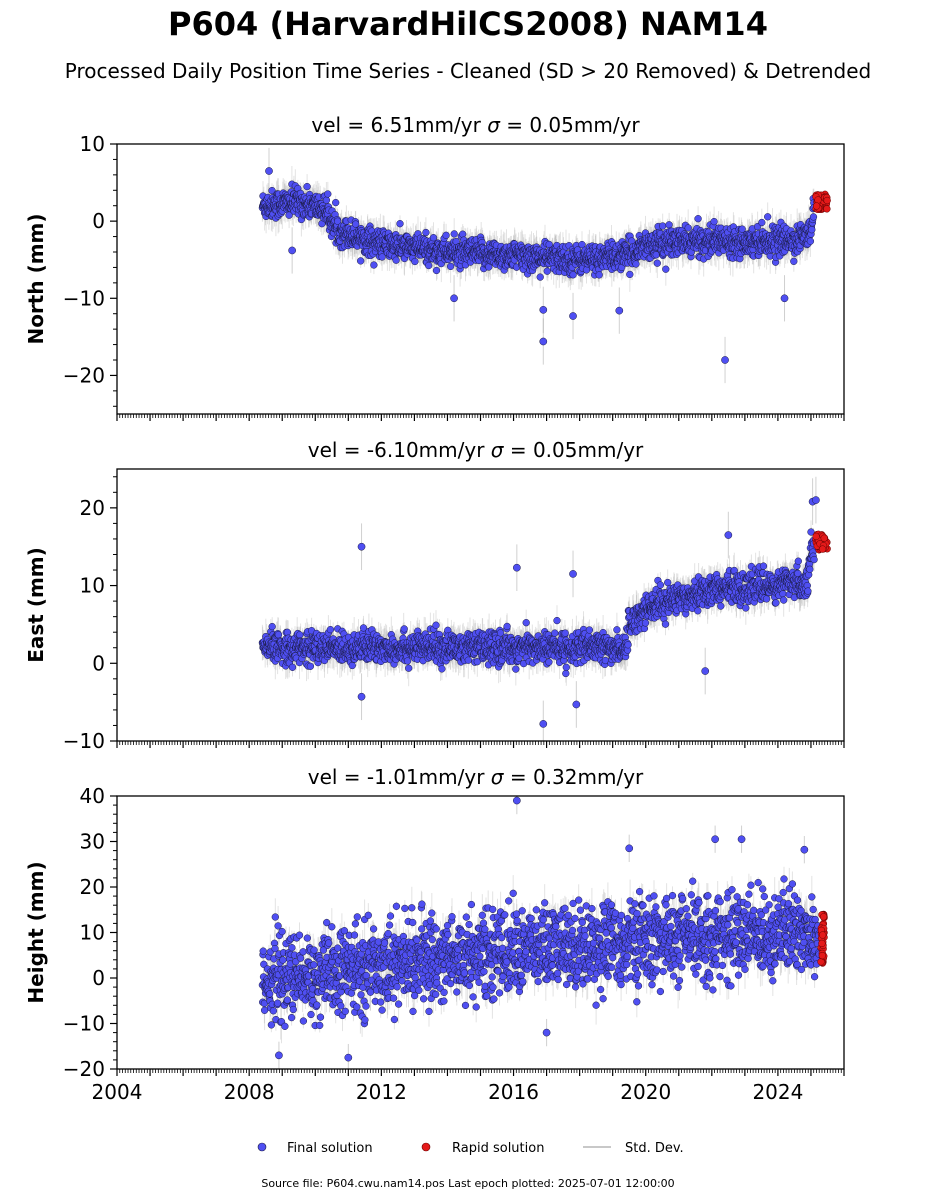 This screenshot has height=1200, width=937. What do you see at coordinates (475, 125) in the screenshot?
I see `panel-title: vel = 6.51mm/yr σ = 0.05mm/yr` at bounding box center [475, 125].